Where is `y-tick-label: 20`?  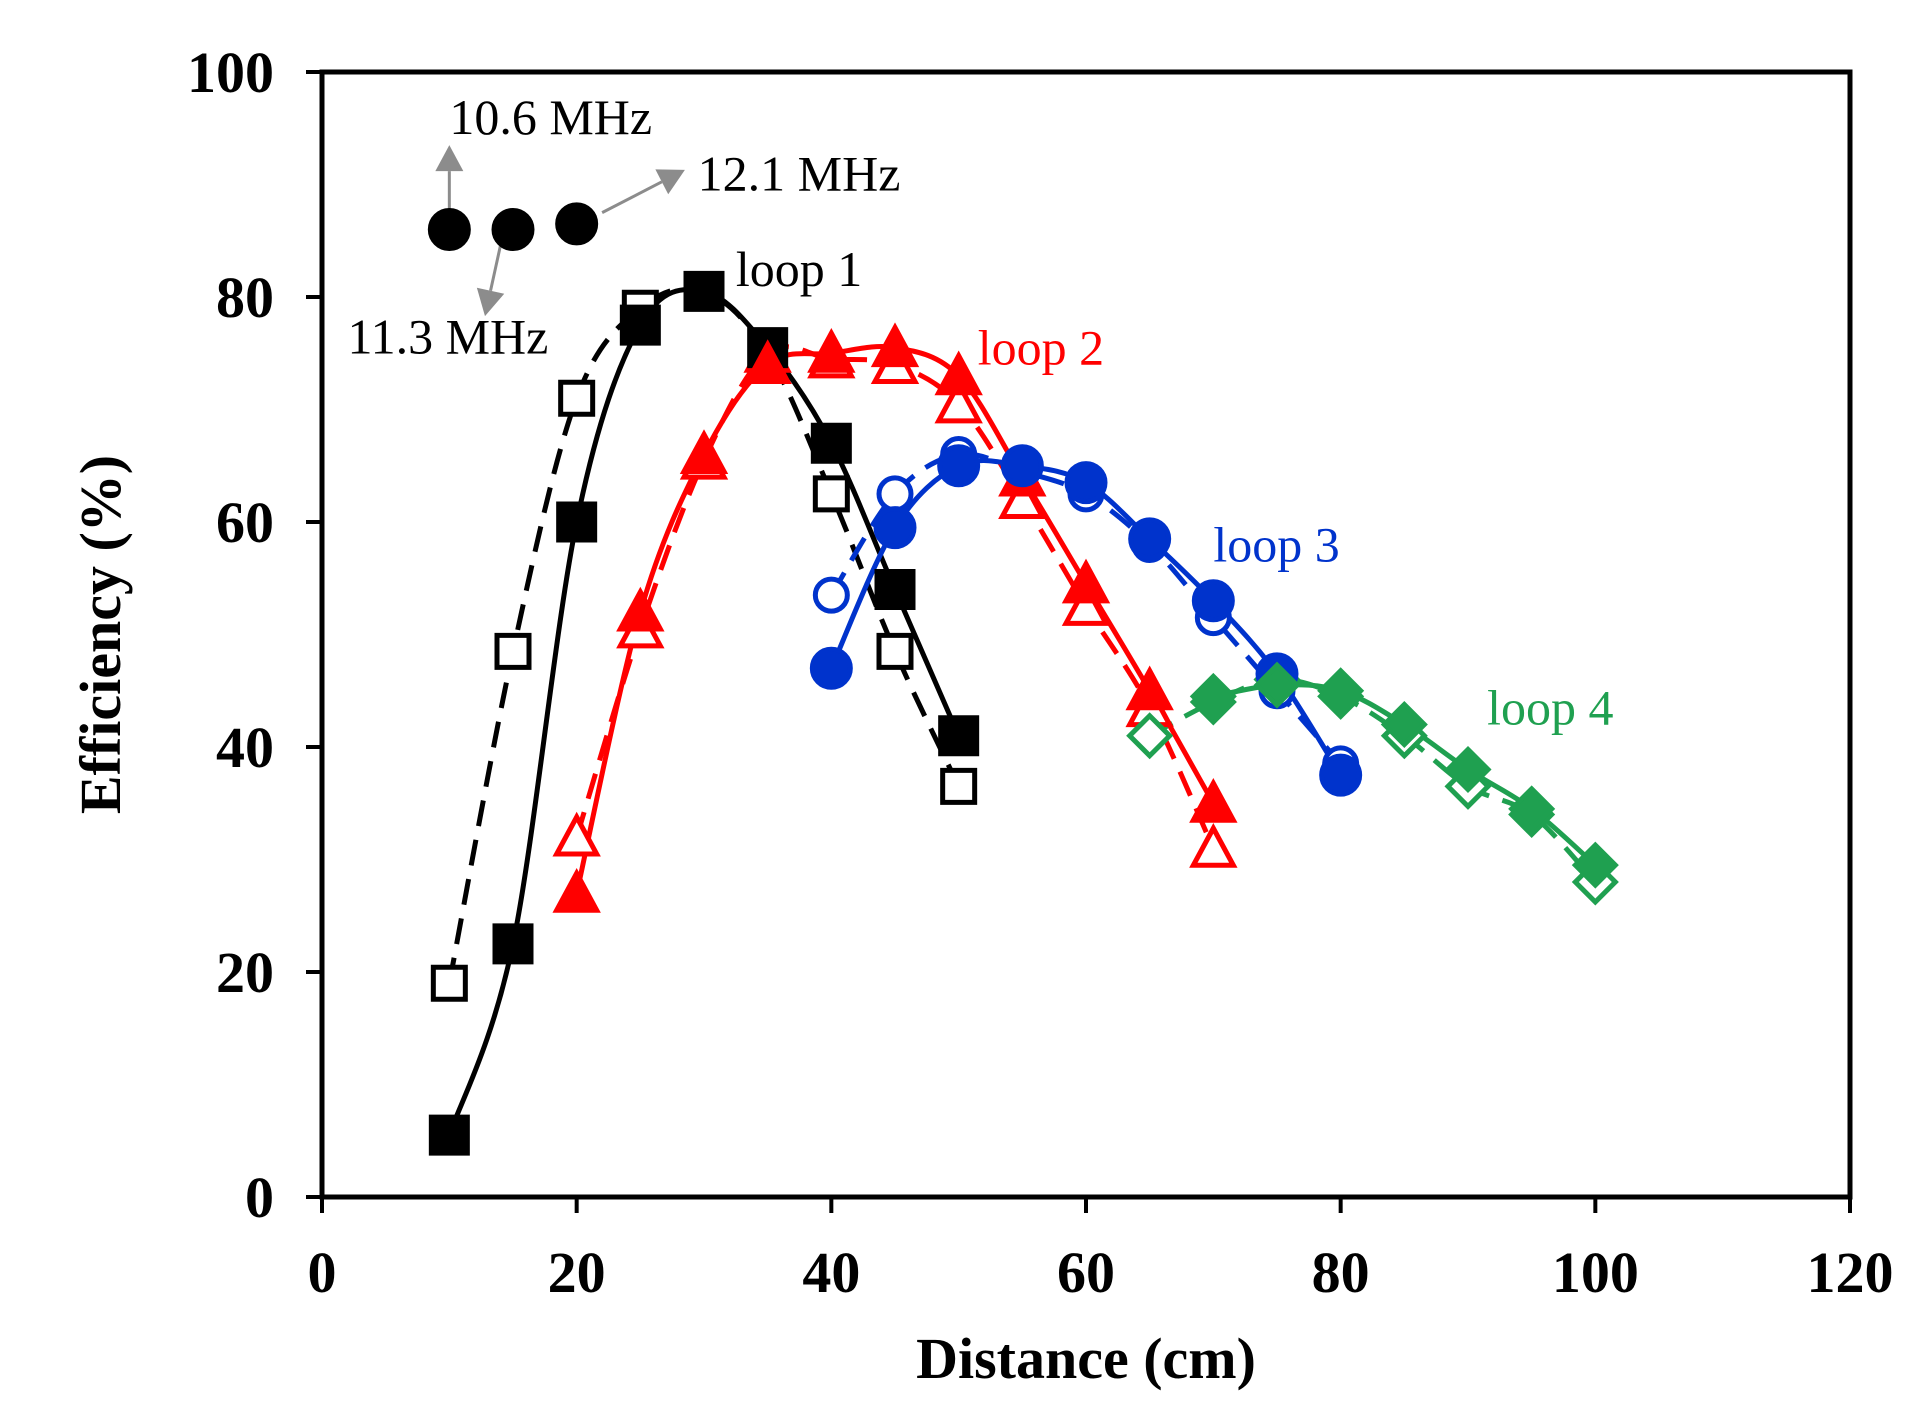
y-tick-label: 20 is located at coordinates (245, 972).